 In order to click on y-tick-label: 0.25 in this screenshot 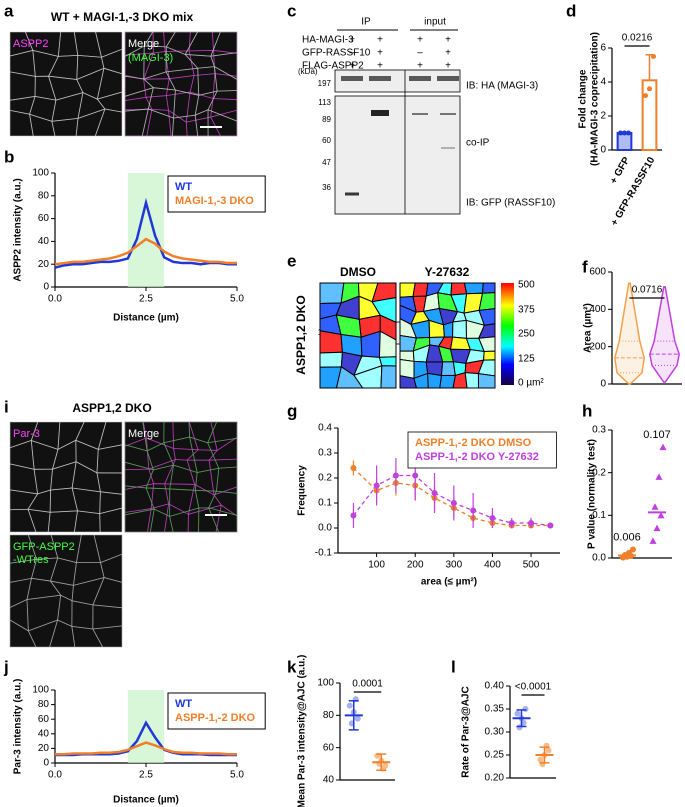, I will do `click(495, 755)`.